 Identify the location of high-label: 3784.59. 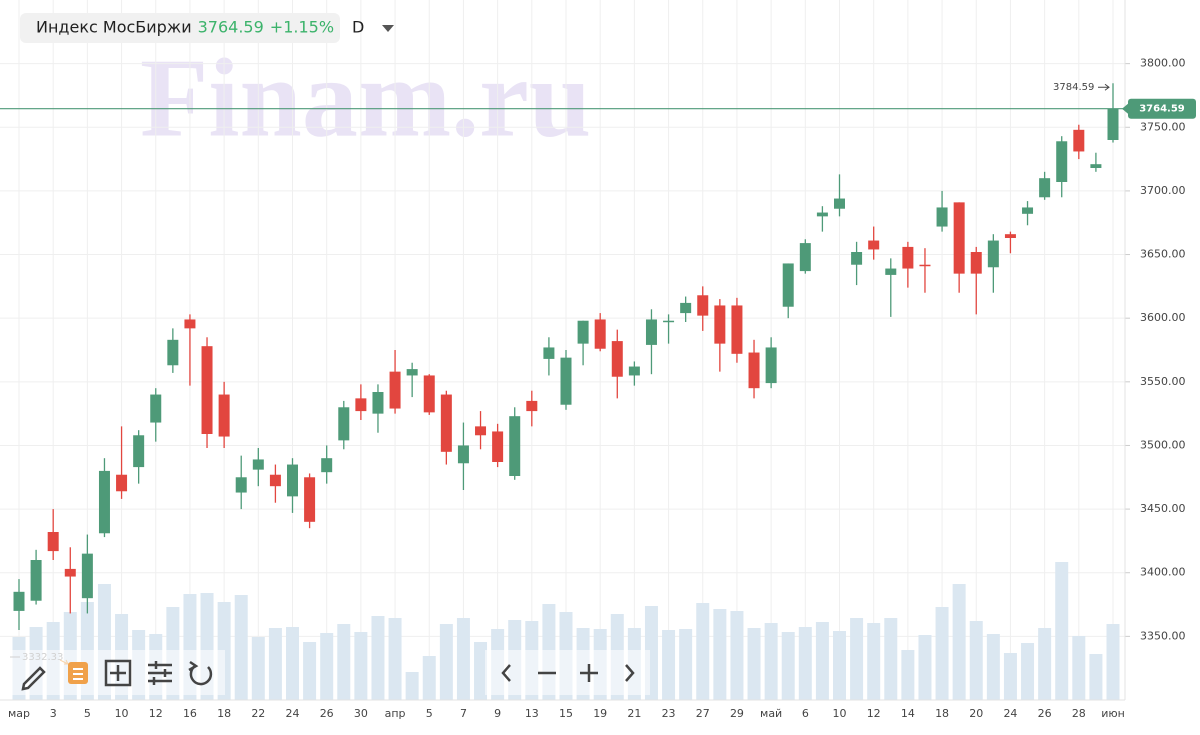
(1073, 87).